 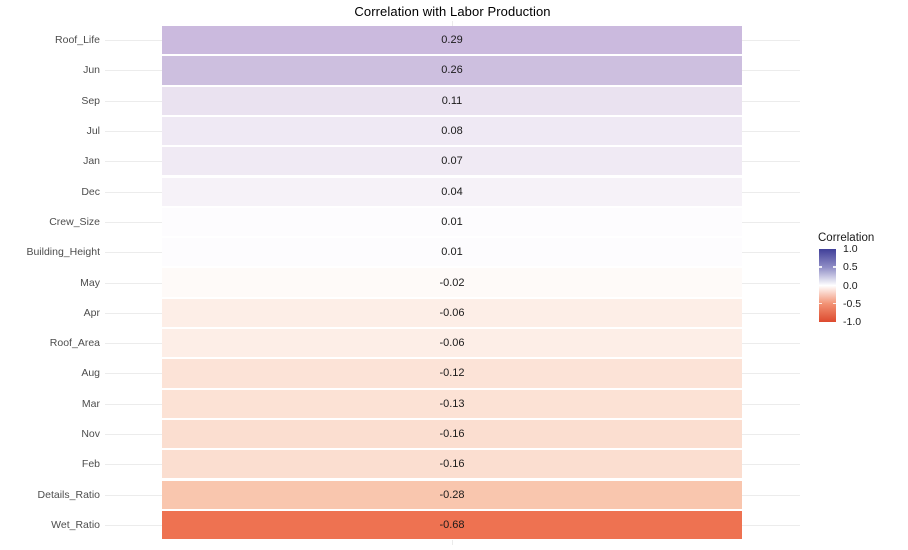 I want to click on legend: Correlation 1.0 0.5 0.0 -0.5 -1.0, so click(x=861, y=287).